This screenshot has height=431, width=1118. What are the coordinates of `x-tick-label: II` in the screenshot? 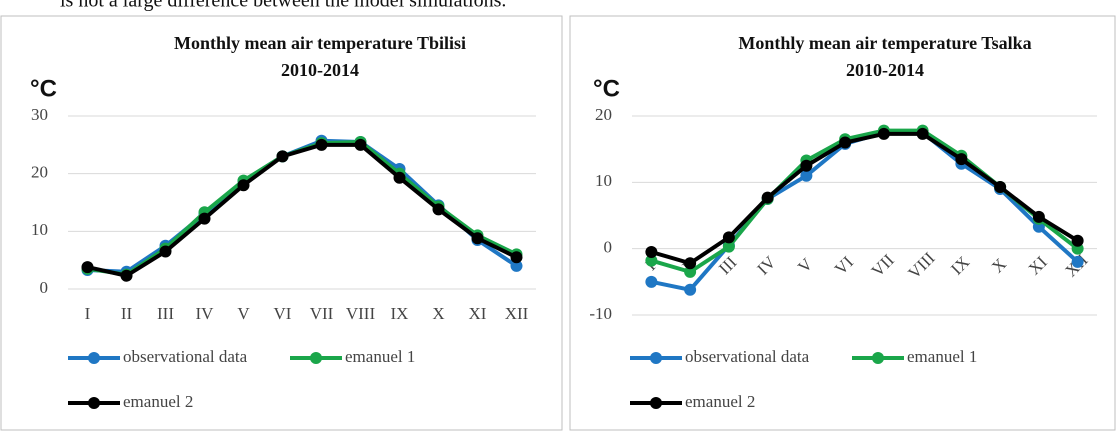 It's located at (127, 313).